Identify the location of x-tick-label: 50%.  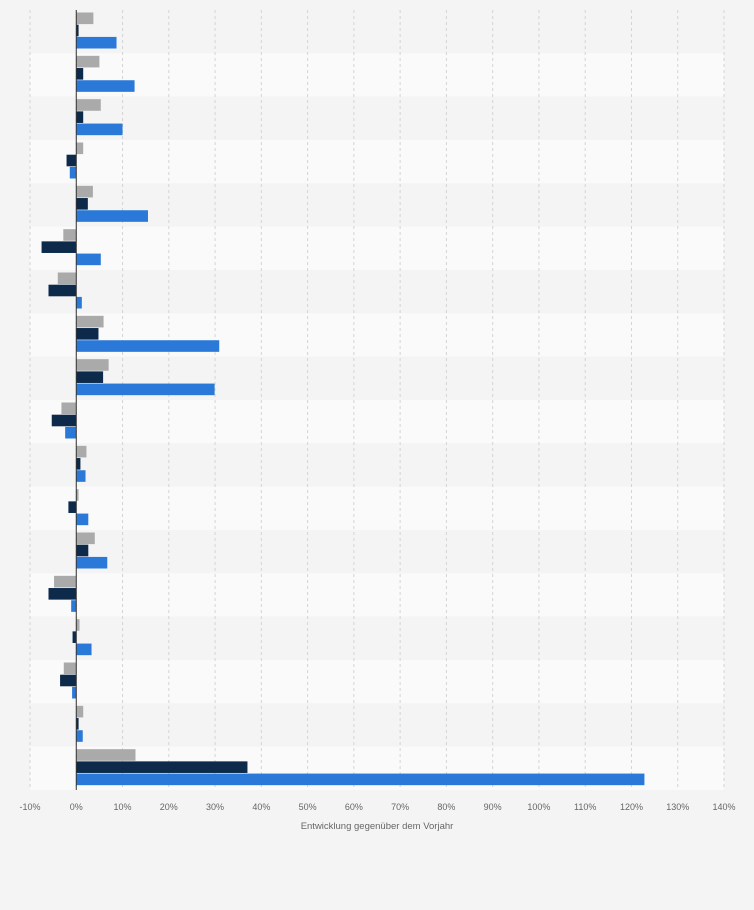
(308, 807).